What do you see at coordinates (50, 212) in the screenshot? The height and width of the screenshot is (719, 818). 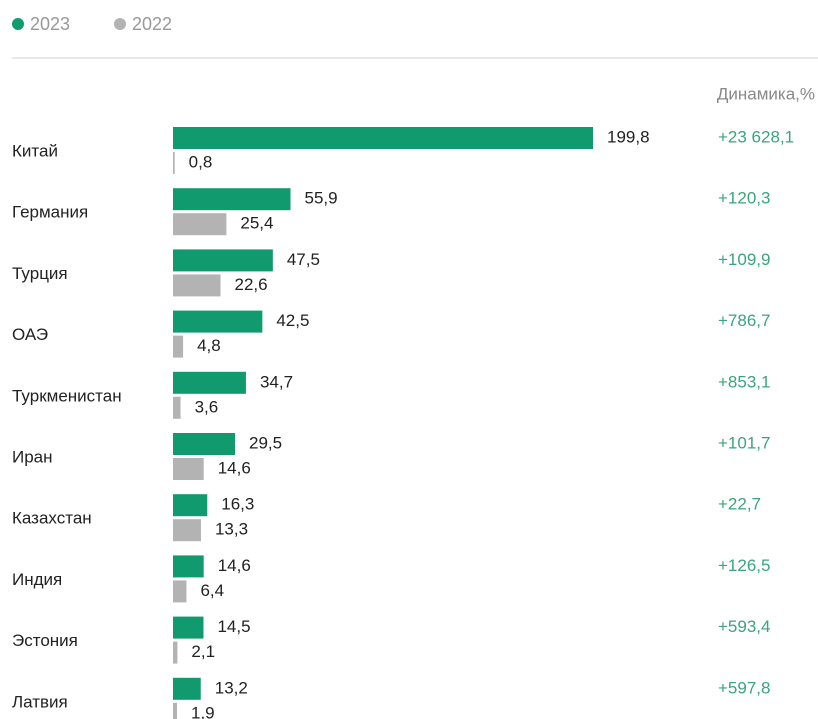 I see `category-label: Германия` at bounding box center [50, 212].